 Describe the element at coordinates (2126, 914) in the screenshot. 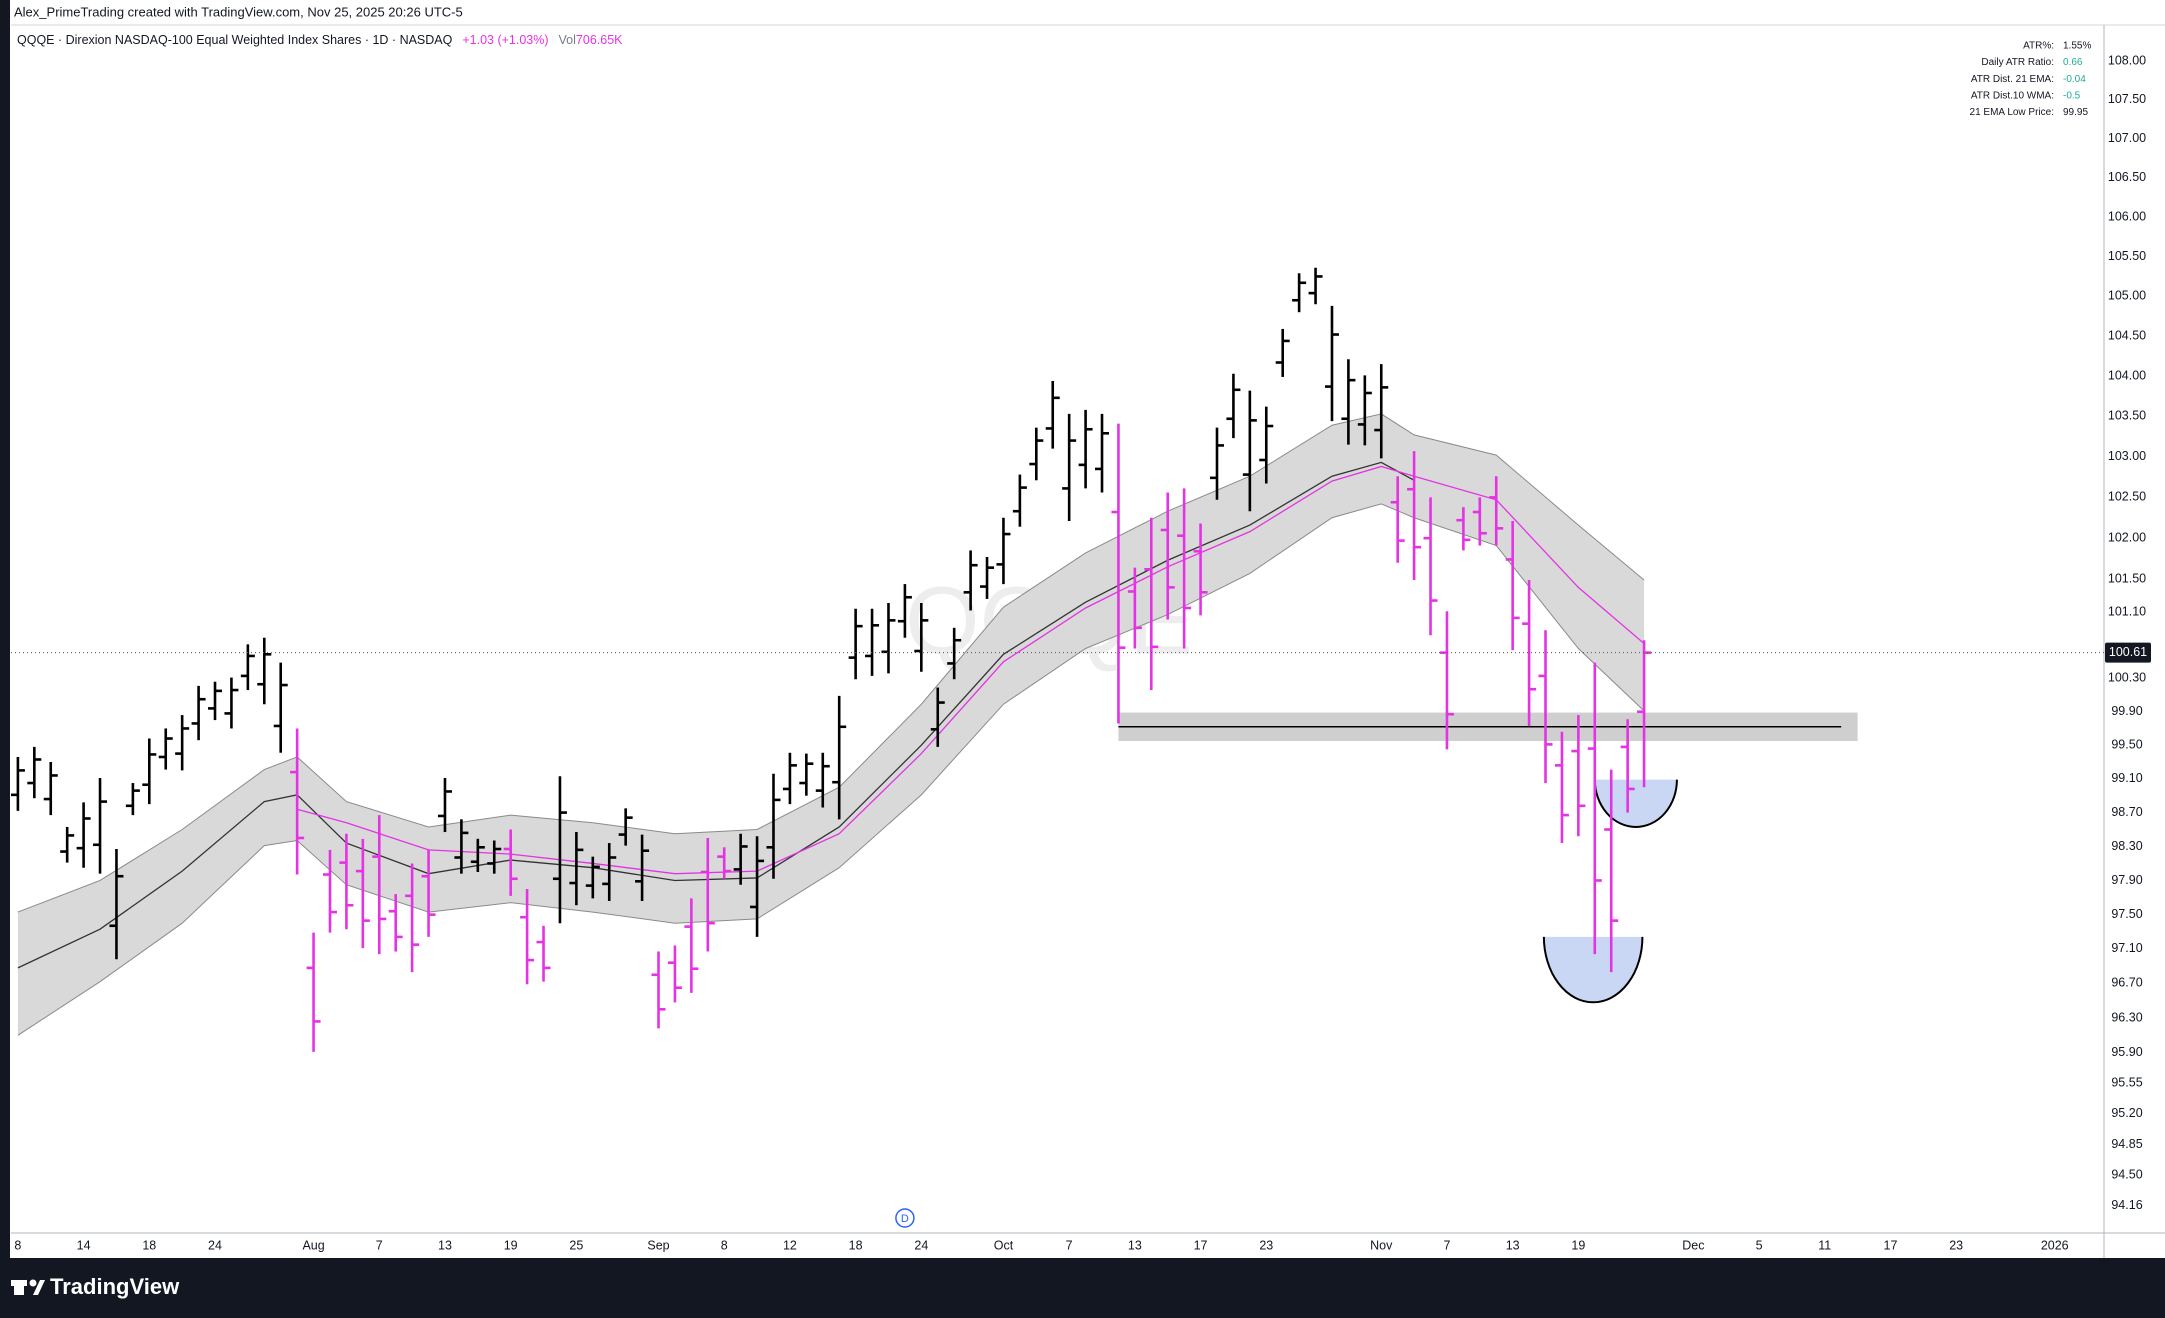

I see `y-tick-label: 97.50` at that location.